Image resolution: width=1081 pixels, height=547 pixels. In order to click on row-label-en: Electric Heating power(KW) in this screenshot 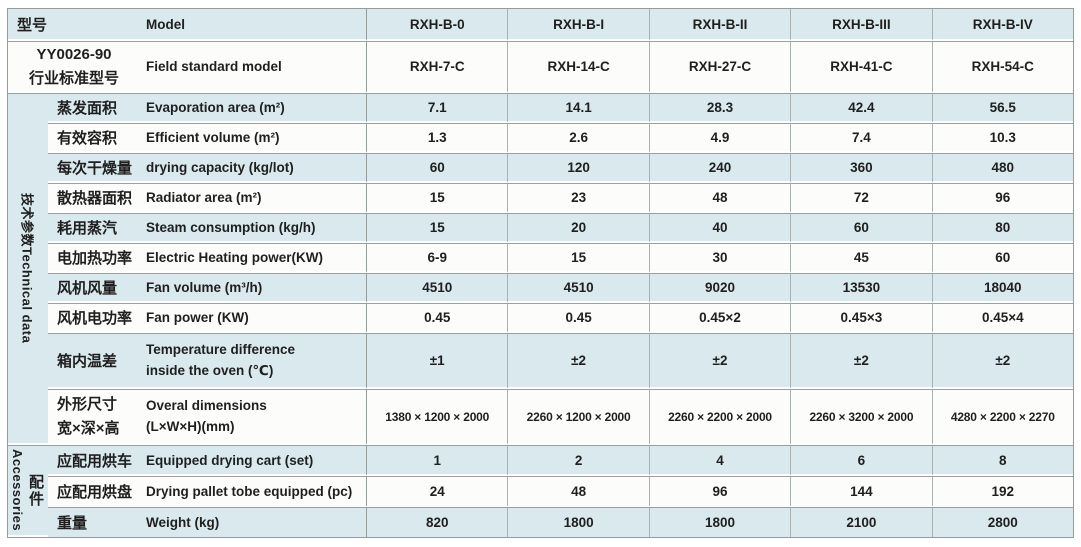, I will do `click(253, 258)`.